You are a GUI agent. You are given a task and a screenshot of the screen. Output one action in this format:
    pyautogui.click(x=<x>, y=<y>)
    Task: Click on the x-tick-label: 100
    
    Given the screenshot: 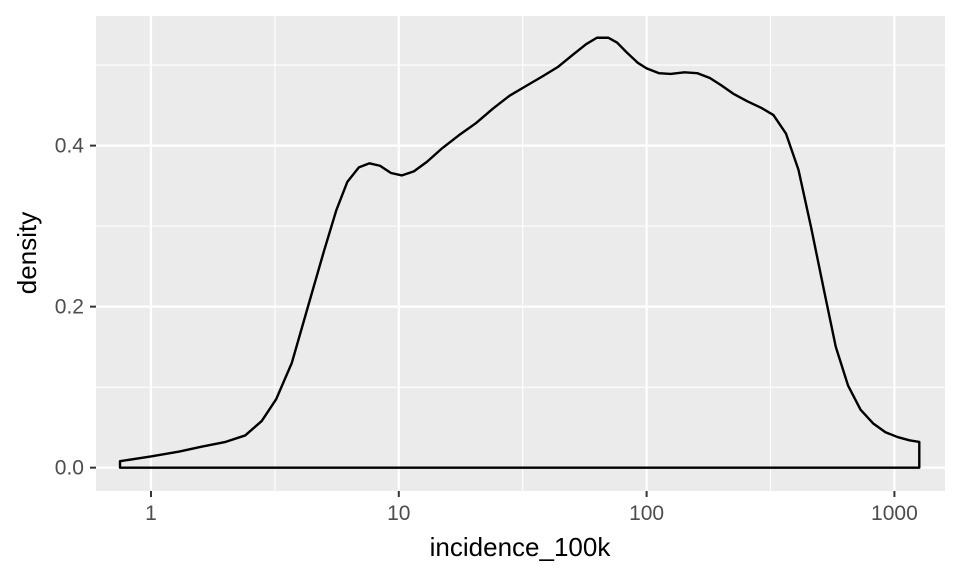 What is the action you would take?
    pyautogui.click(x=646, y=513)
    